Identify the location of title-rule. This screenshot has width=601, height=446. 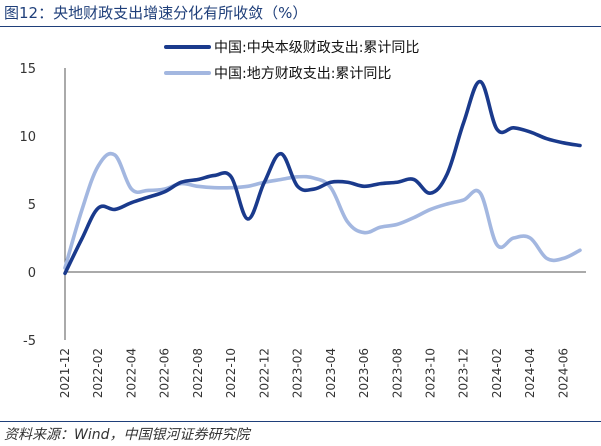
(300, 26).